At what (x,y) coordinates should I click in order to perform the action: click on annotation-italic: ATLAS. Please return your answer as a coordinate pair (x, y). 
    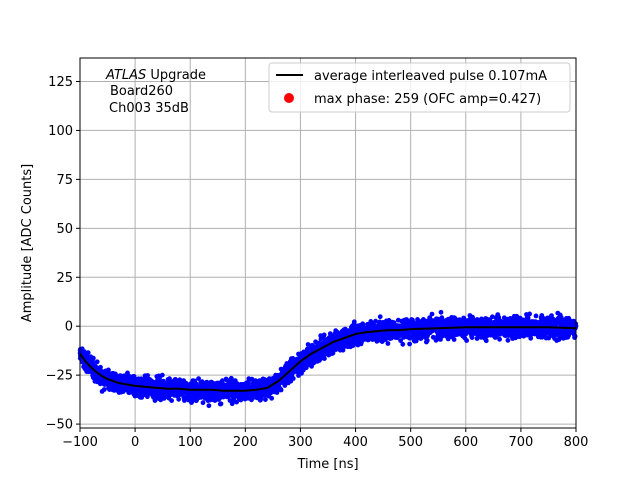
    Looking at the image, I should click on (125, 75).